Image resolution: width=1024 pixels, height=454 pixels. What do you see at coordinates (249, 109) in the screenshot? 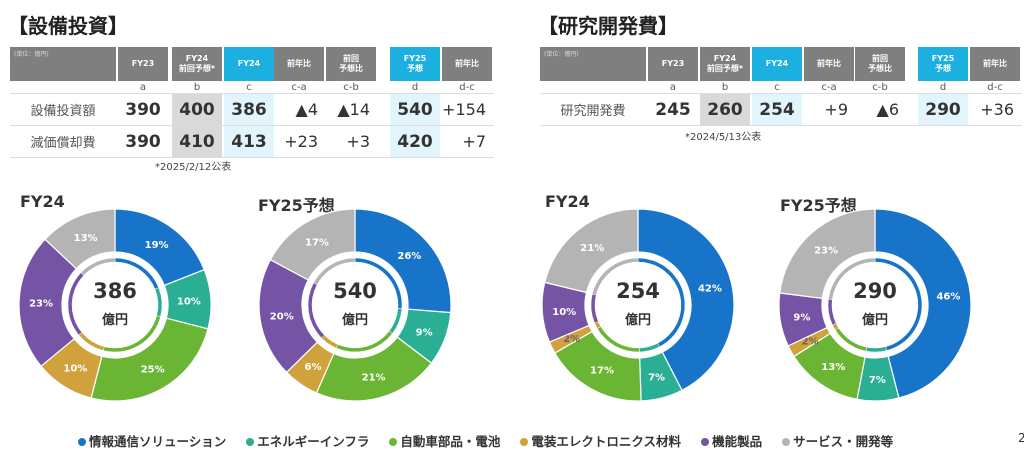
I see `value-cell: 386` at bounding box center [249, 109].